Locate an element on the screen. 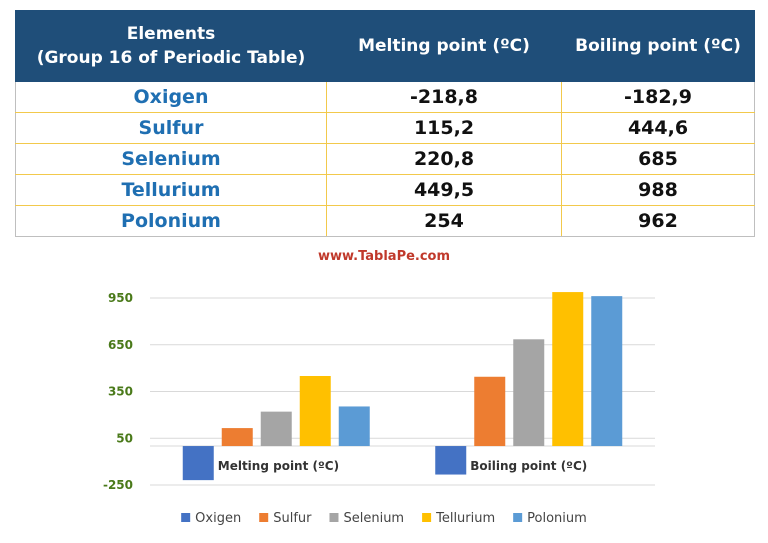 This screenshot has height=543, width=768. cell-element: Selenium is located at coordinates (171, 159).